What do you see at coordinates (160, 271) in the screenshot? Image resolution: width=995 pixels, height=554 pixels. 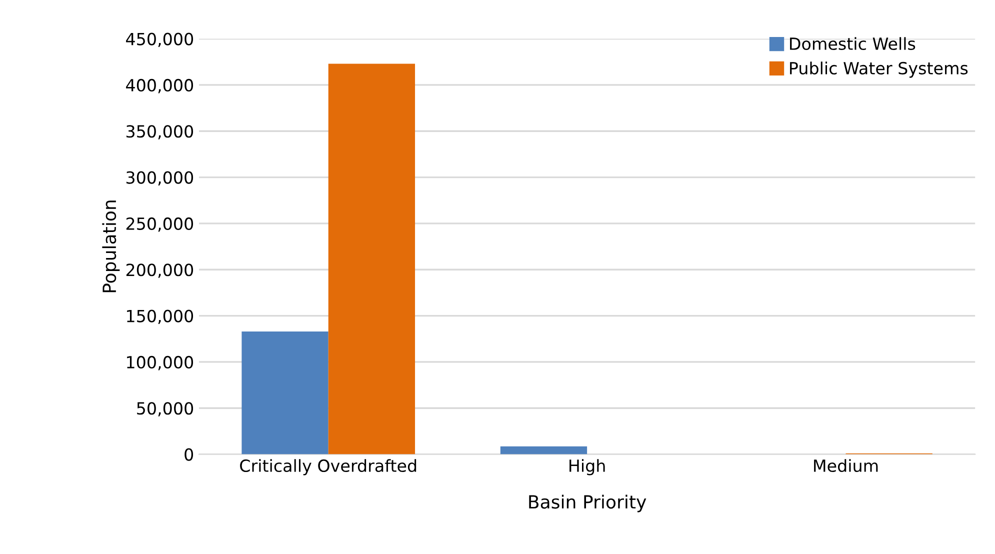 I see `y-tick-label: 200,000` at bounding box center [160, 271].